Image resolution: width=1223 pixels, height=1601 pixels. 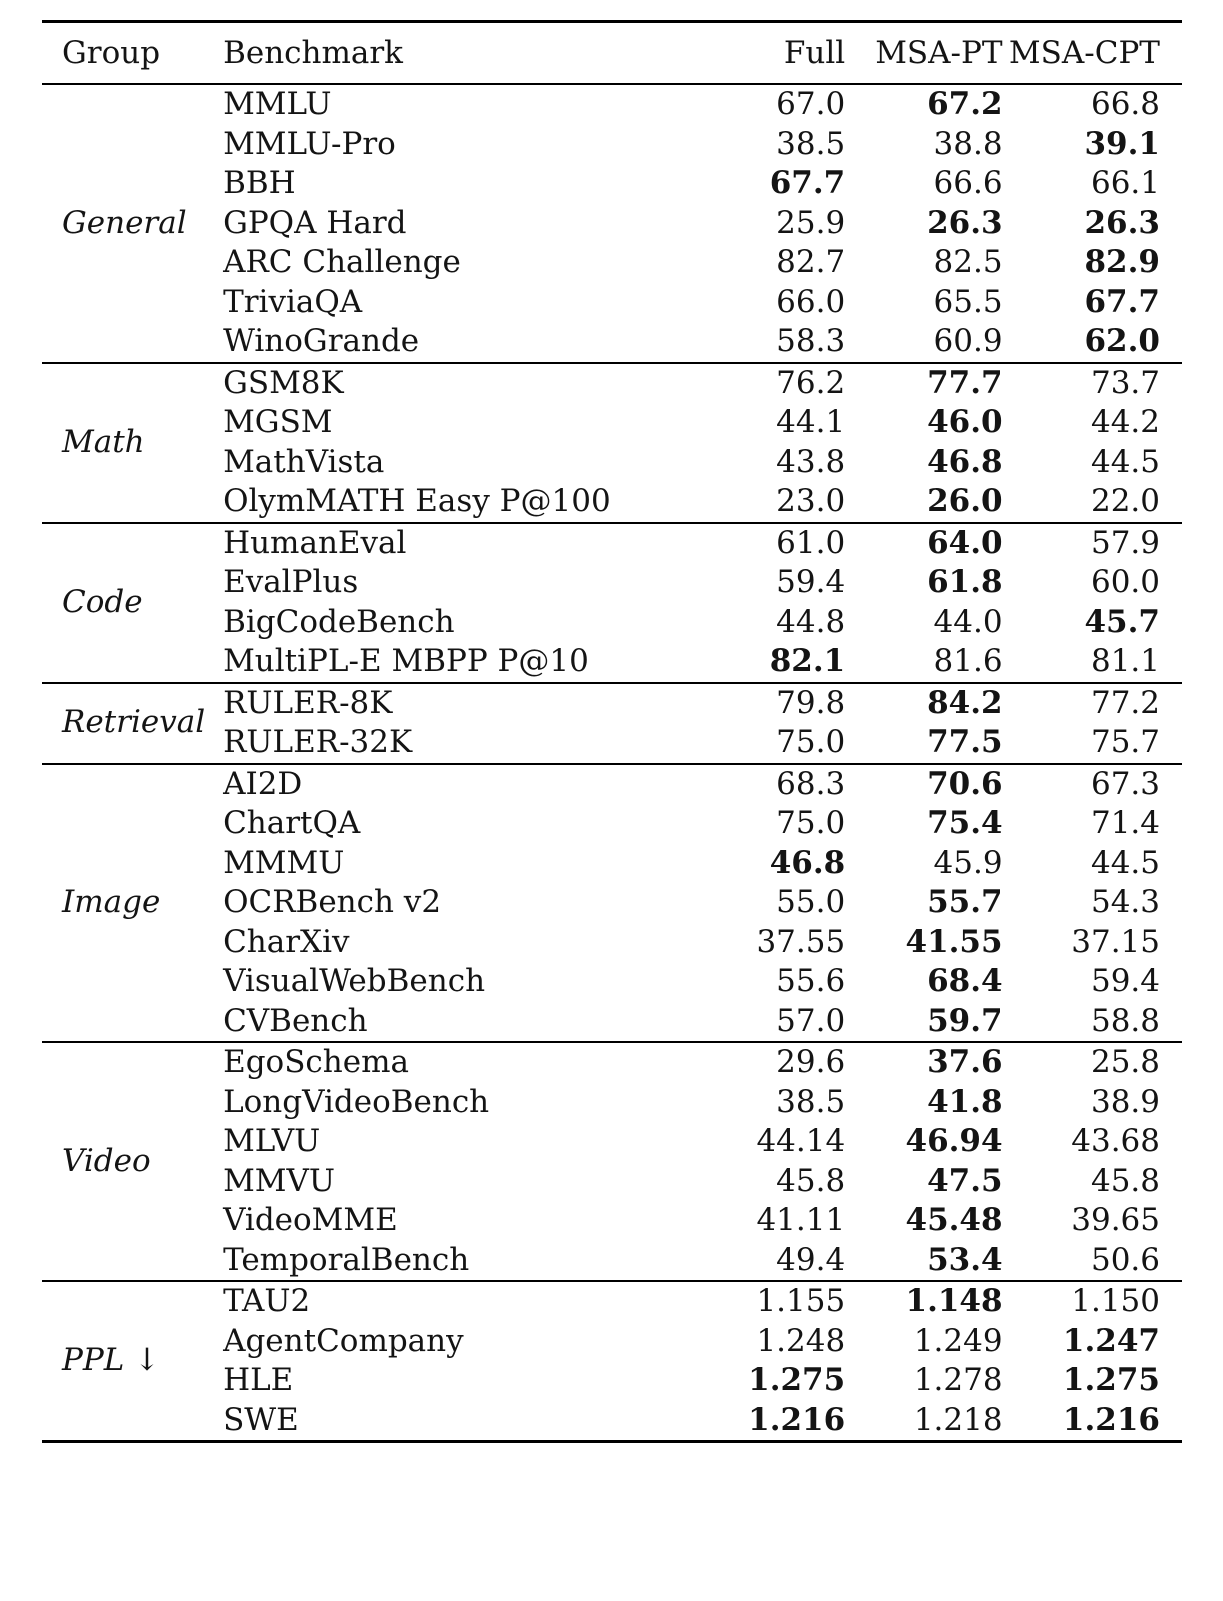 What do you see at coordinates (965, 742) in the screenshot?
I see `score-msa-pt: 77.5` at bounding box center [965, 742].